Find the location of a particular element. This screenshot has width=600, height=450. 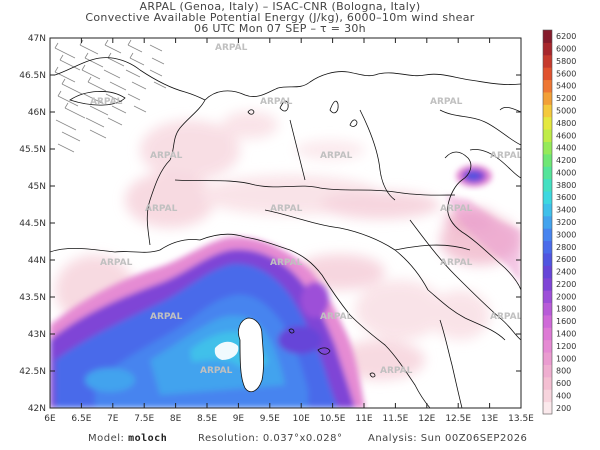

adriatic-cape-band is located at coordinates (483, 240).